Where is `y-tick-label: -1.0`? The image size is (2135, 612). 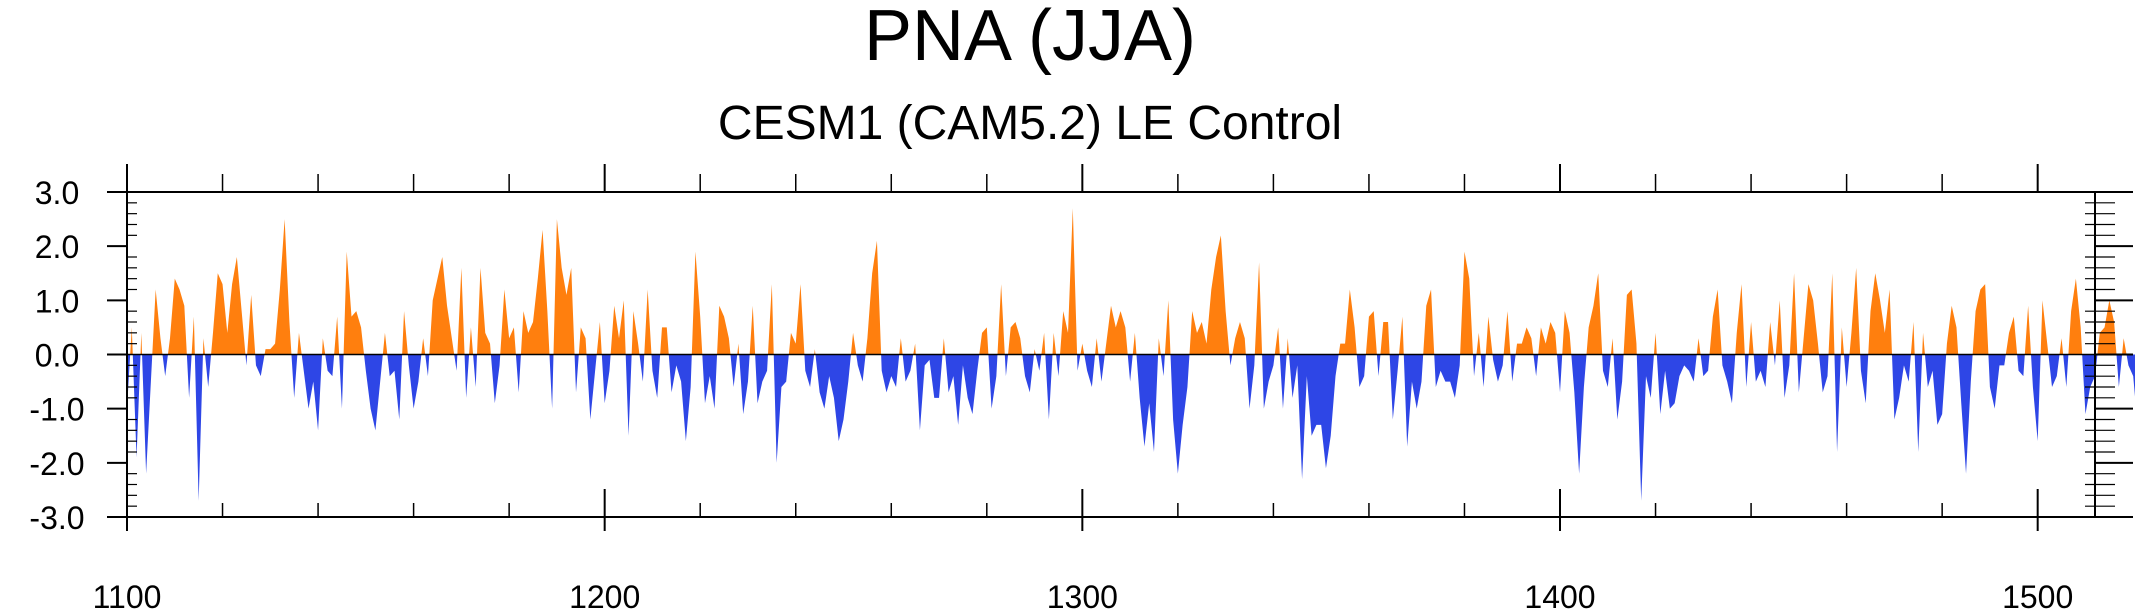 y-tick-label: -1.0 is located at coordinates (56, 410).